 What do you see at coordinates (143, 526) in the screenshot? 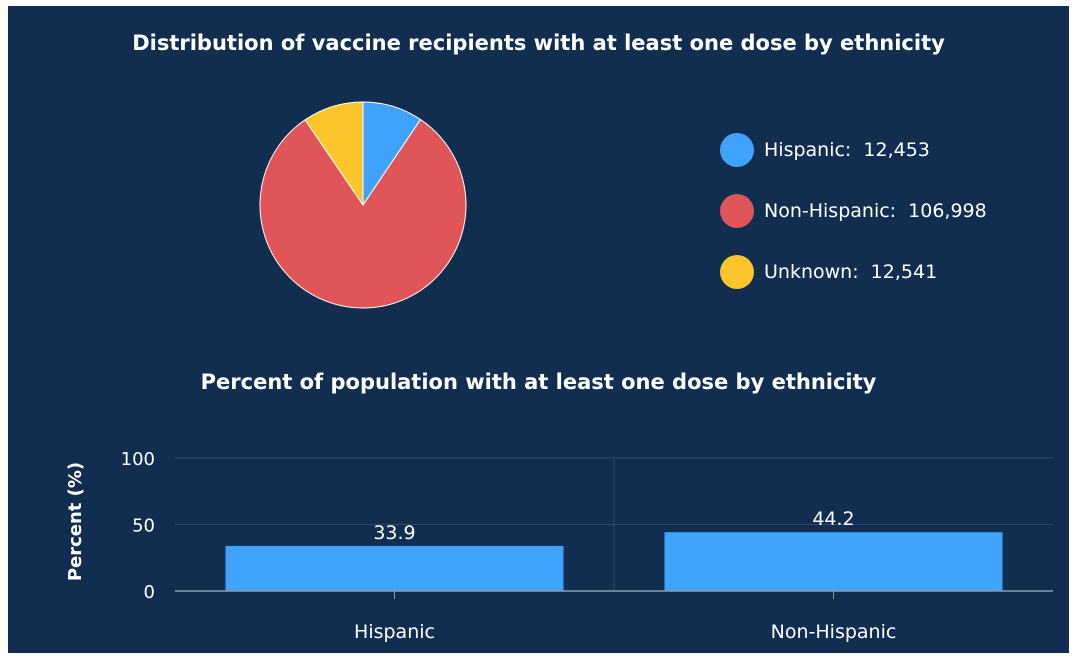
I see `y-tick-label: 50` at bounding box center [143, 526].